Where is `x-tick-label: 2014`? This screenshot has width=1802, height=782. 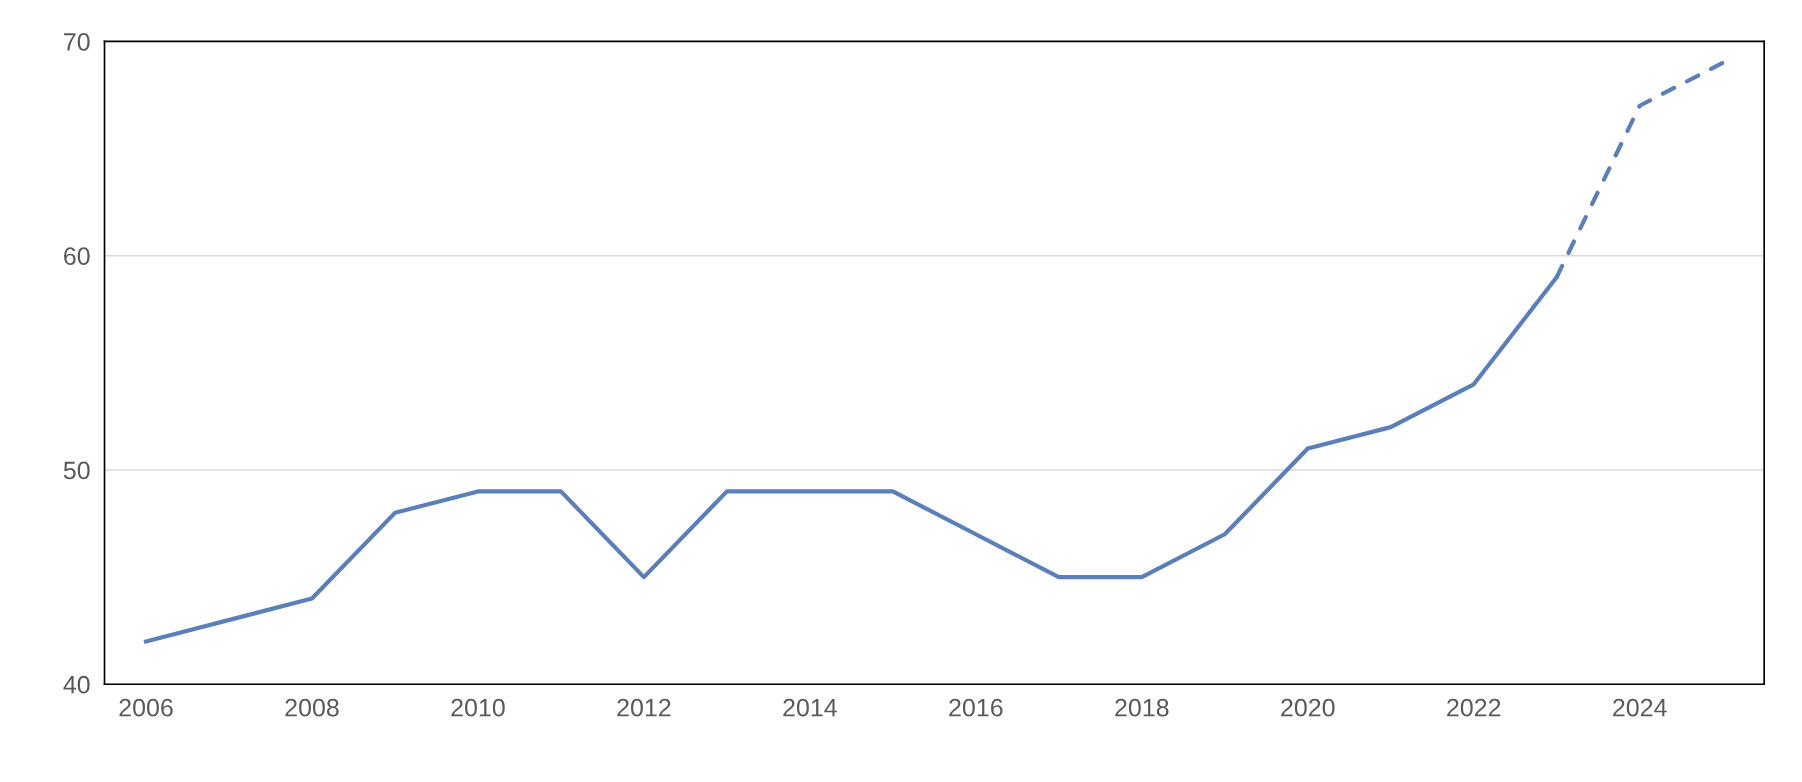 x-tick-label: 2014 is located at coordinates (810, 707).